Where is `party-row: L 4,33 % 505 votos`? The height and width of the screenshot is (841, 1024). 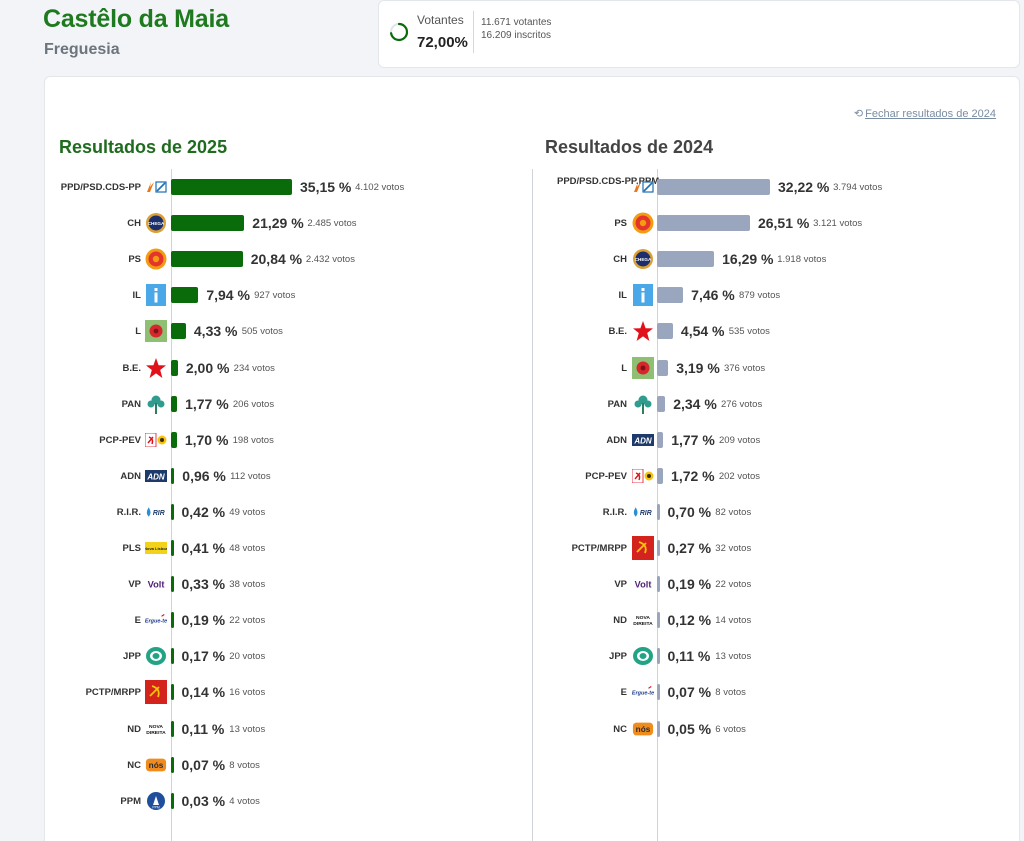
party-row: L 4,33 % 505 votos is located at coordinates (525, 332).